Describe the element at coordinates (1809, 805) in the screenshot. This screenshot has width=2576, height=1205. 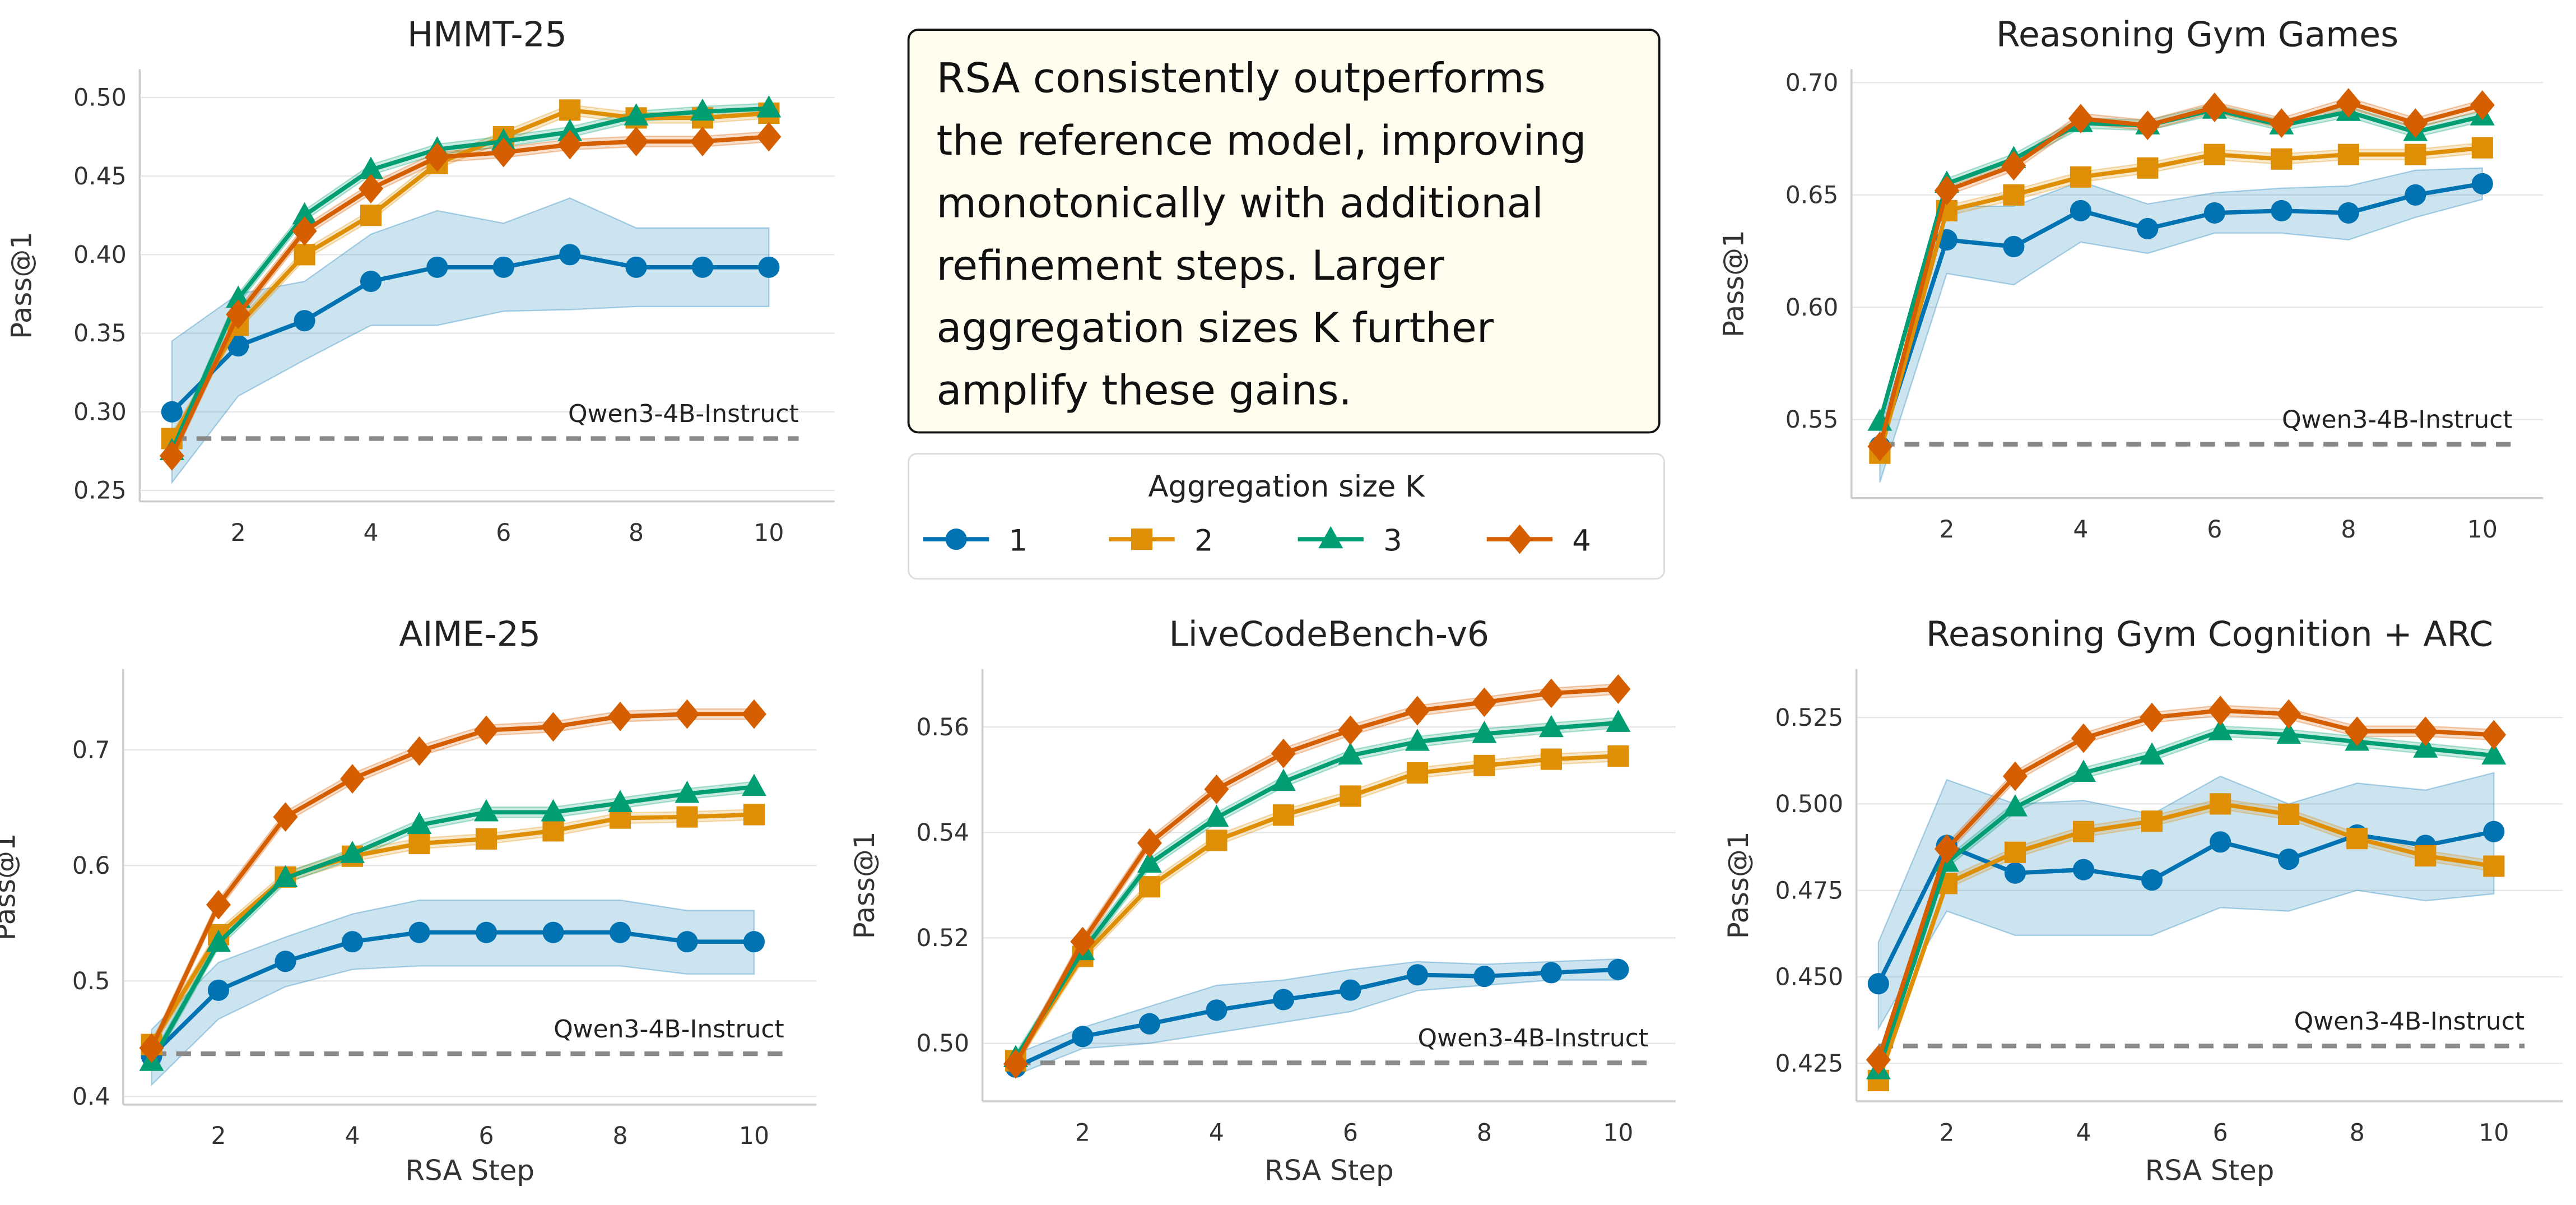
I see `y-tick-label: 0.500` at that location.